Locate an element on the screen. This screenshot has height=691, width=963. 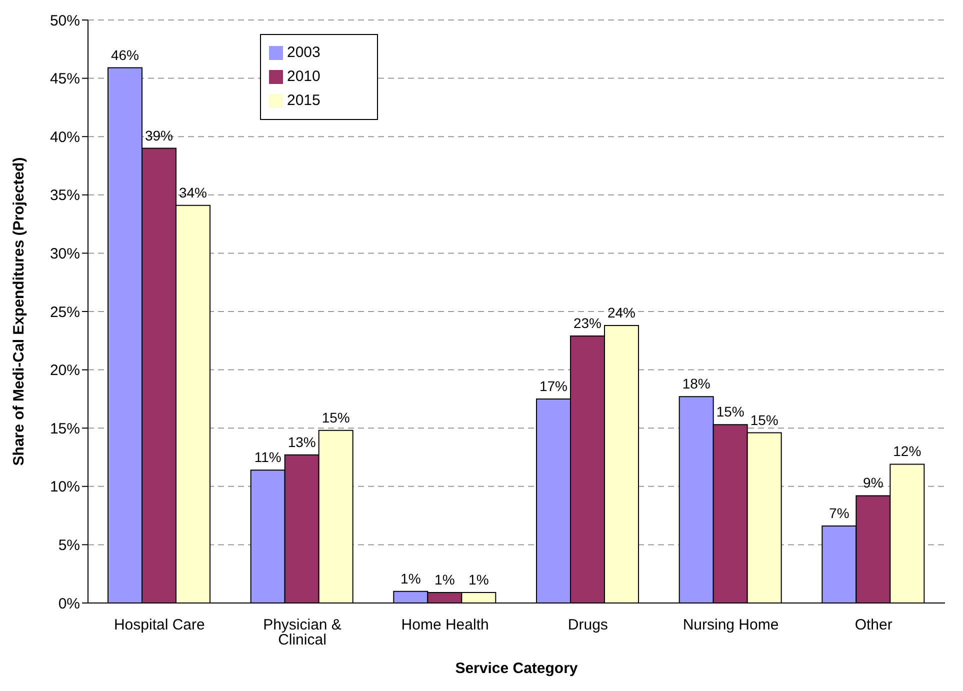
x-axis-title: Service Category is located at coordinates (516, 668).